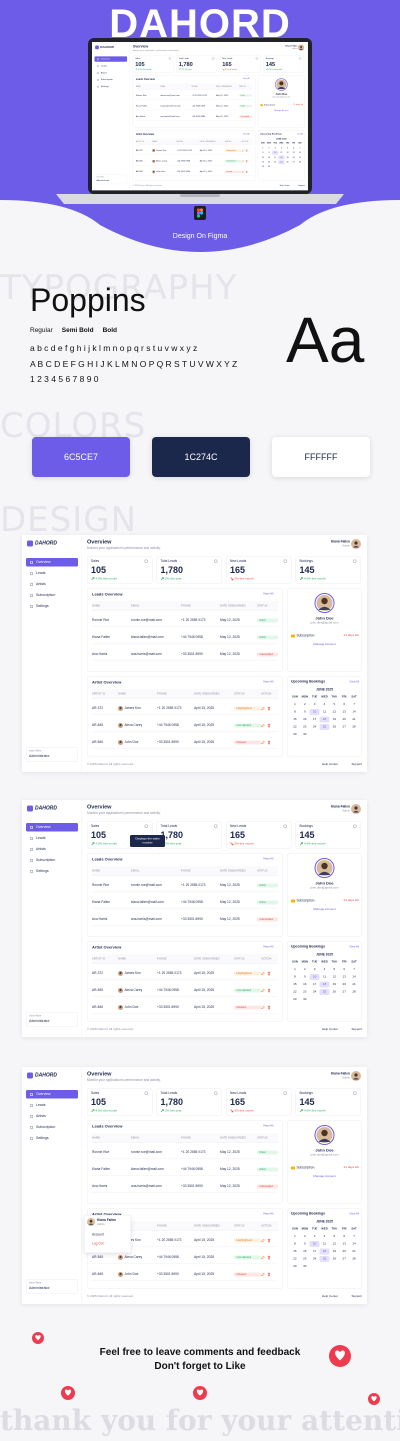 This screenshot has width=400, height=1441. What do you see at coordinates (354, 1259) in the screenshot?
I see `calendar-day: 28` at bounding box center [354, 1259].